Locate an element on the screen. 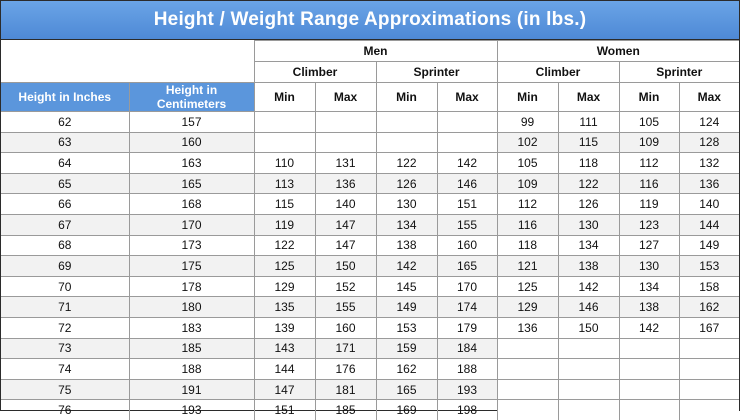 Image resolution: width=740 pixels, height=420 pixels. women-climber-max-cell: 134 is located at coordinates (588, 245).